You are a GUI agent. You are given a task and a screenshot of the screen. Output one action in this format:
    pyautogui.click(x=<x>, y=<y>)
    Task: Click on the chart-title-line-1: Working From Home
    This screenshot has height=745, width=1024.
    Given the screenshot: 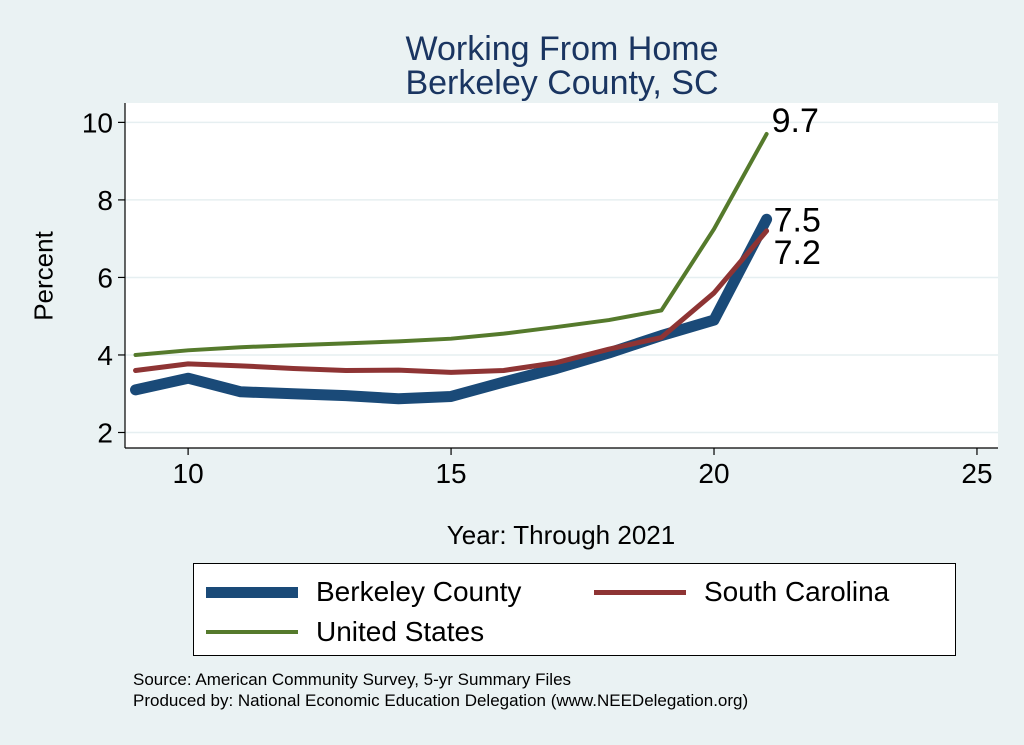 What is the action you would take?
    pyautogui.click(x=562, y=49)
    